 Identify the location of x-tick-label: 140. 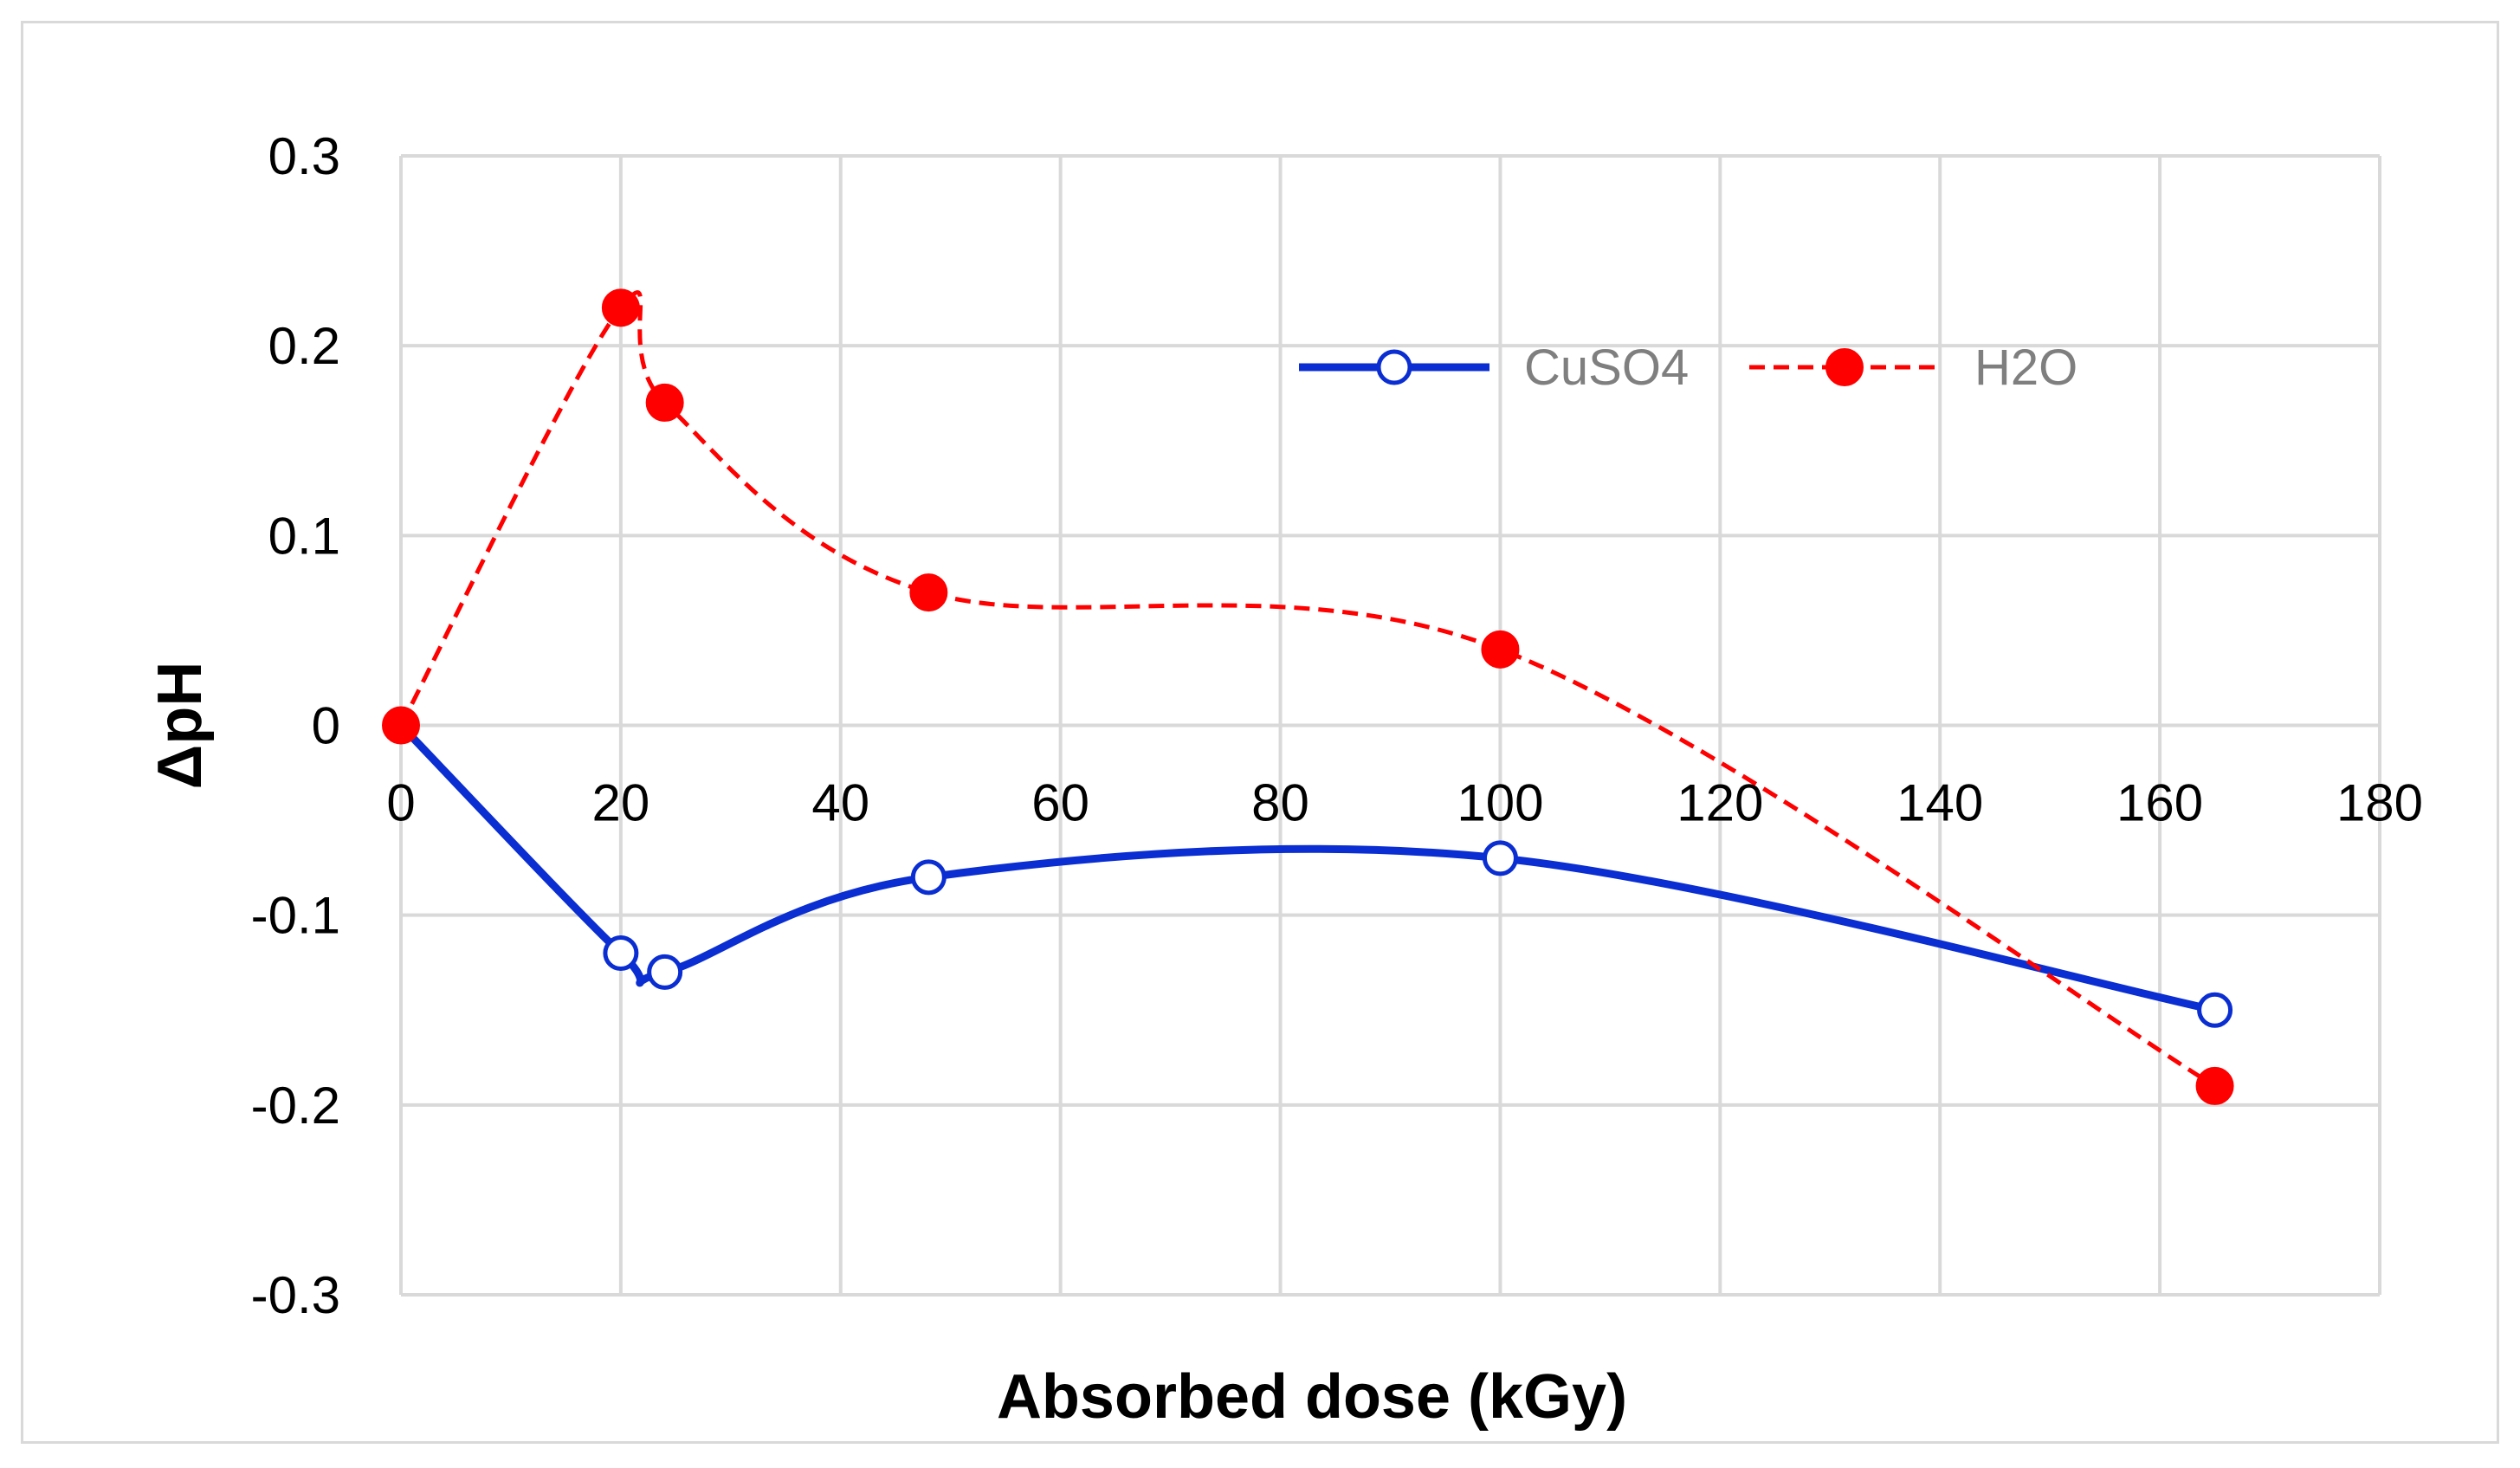
(1939, 803).